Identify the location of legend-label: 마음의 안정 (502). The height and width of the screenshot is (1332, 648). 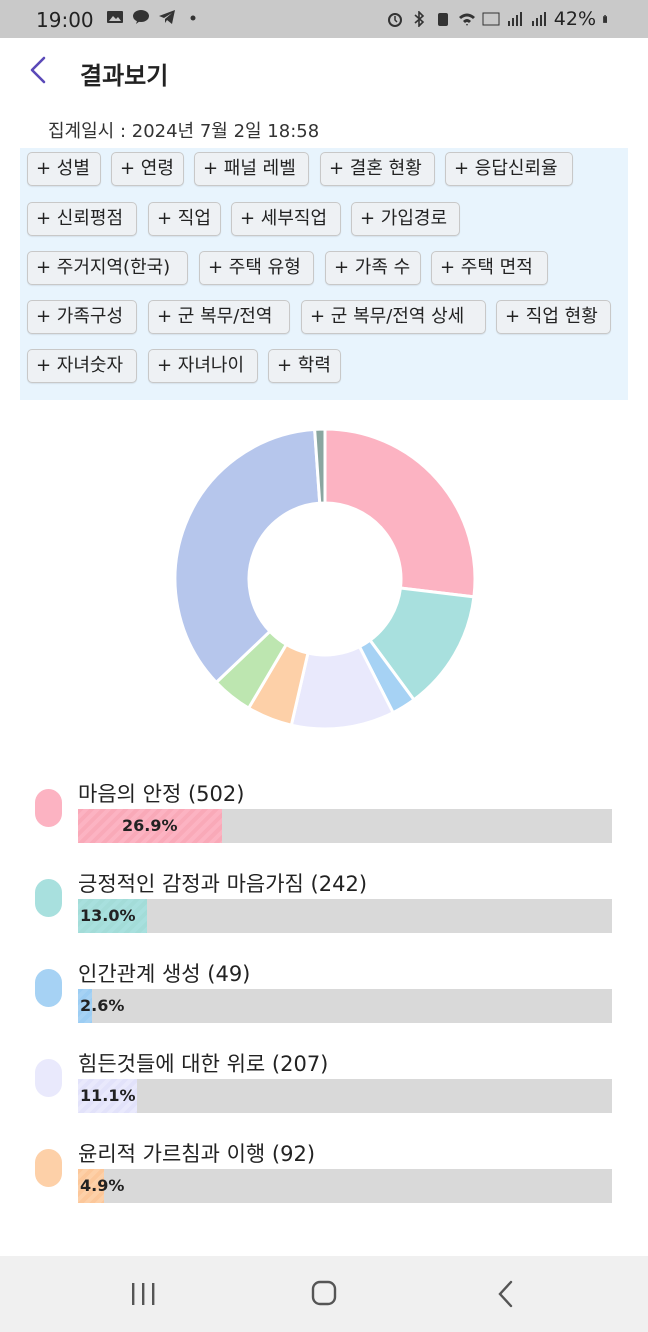
(161, 794).